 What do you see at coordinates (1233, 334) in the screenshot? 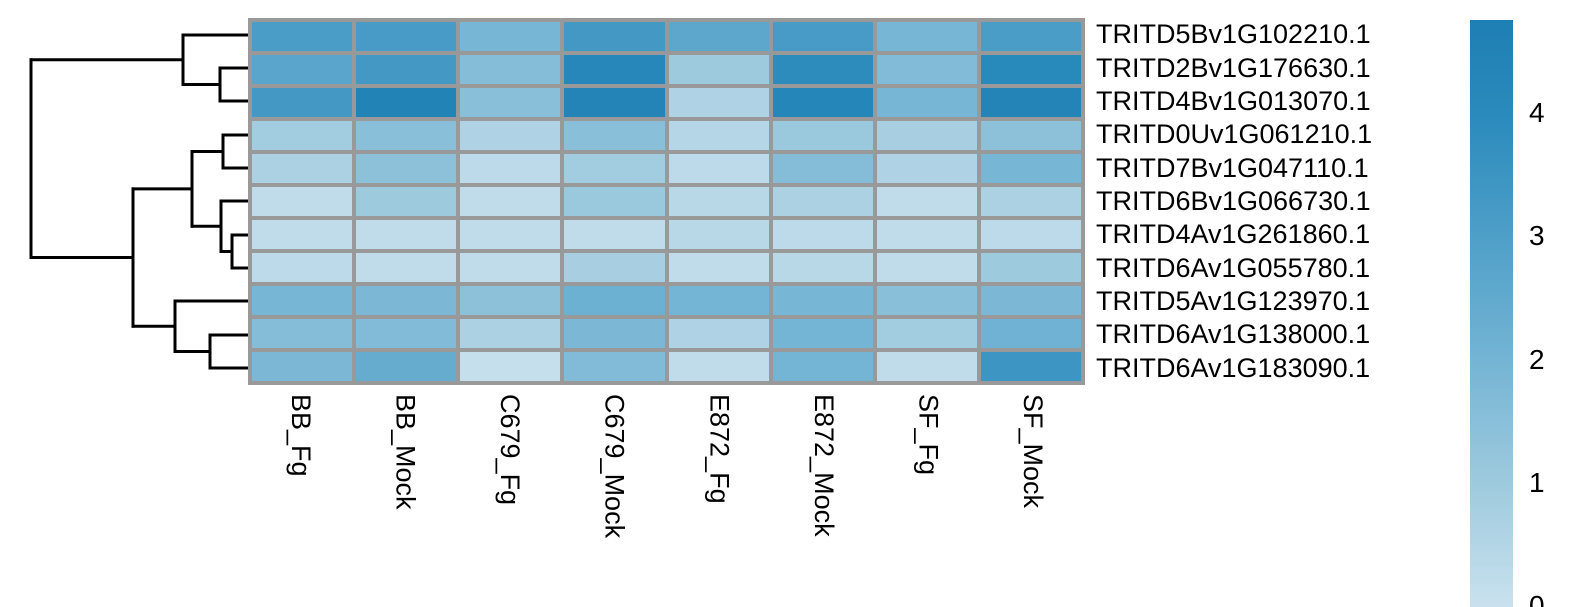
I see `row-label: TRITD6Av1G138000.1` at bounding box center [1233, 334].